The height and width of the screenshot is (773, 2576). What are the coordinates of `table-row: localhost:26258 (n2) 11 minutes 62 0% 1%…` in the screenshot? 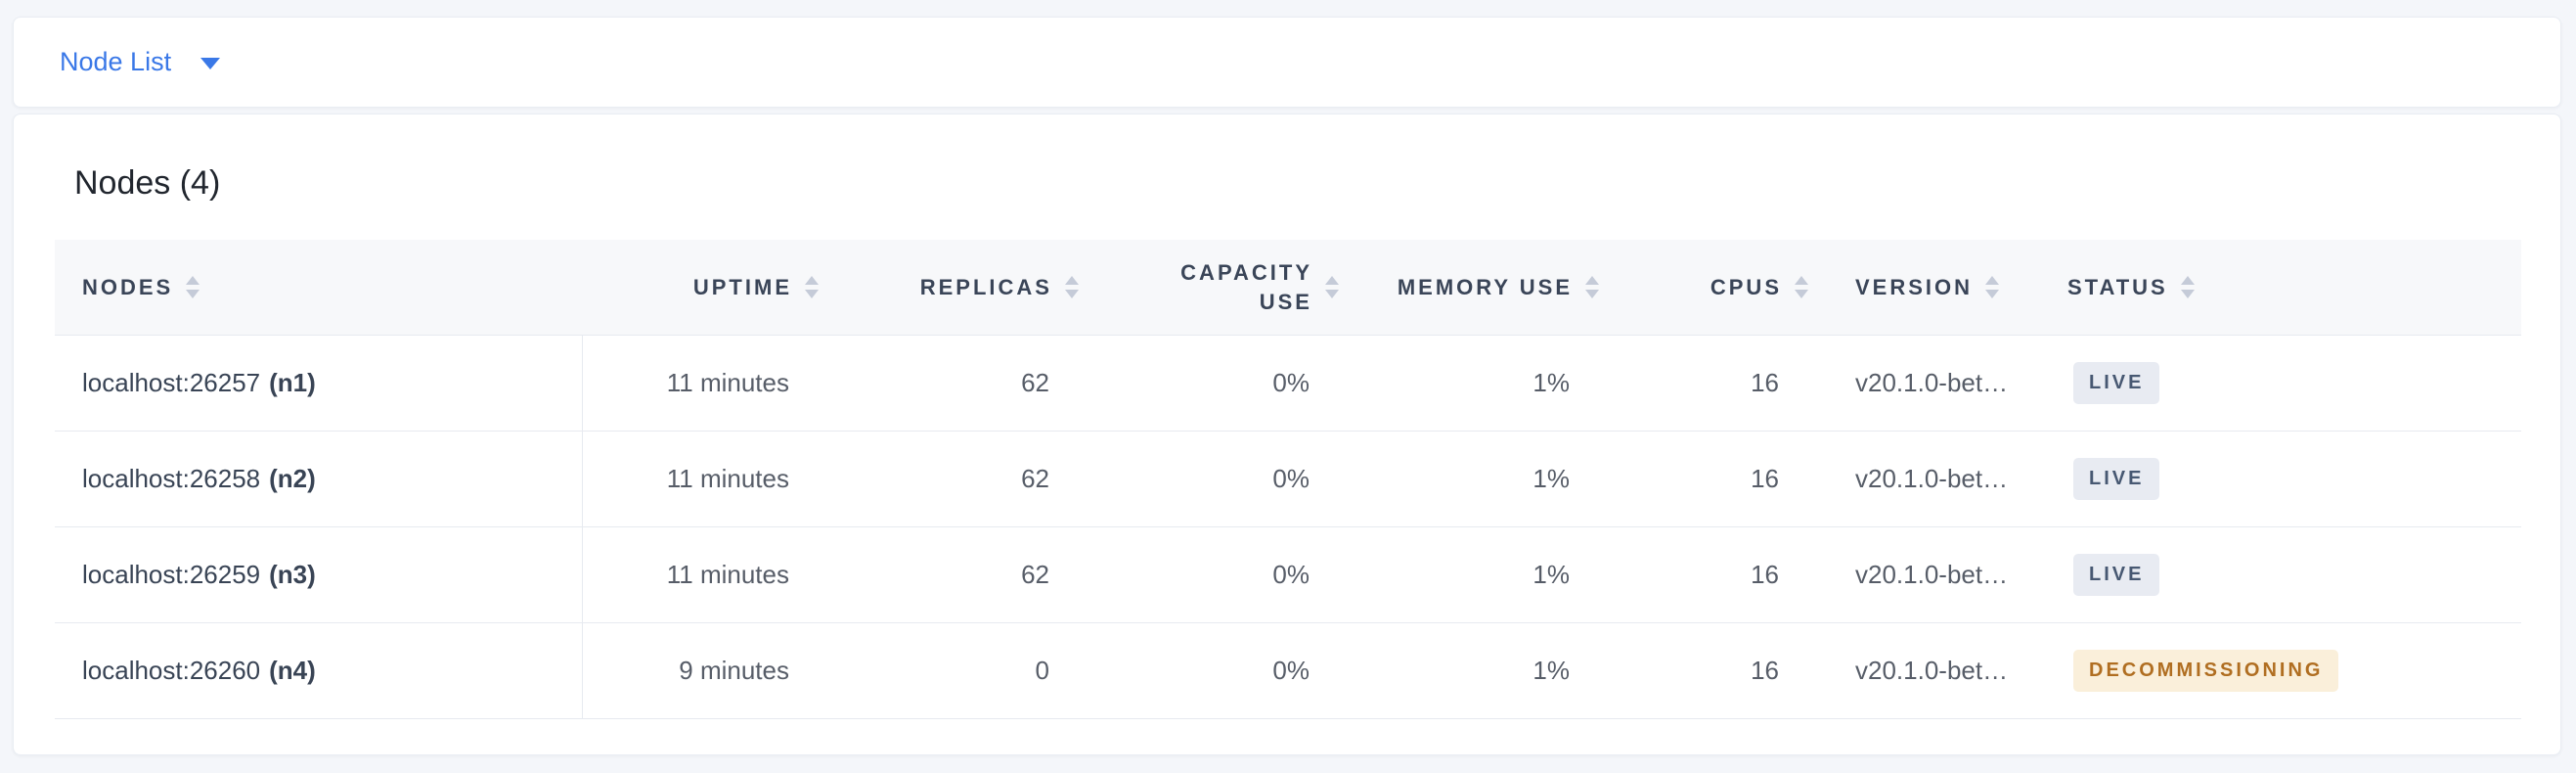 It's located at (1288, 479).